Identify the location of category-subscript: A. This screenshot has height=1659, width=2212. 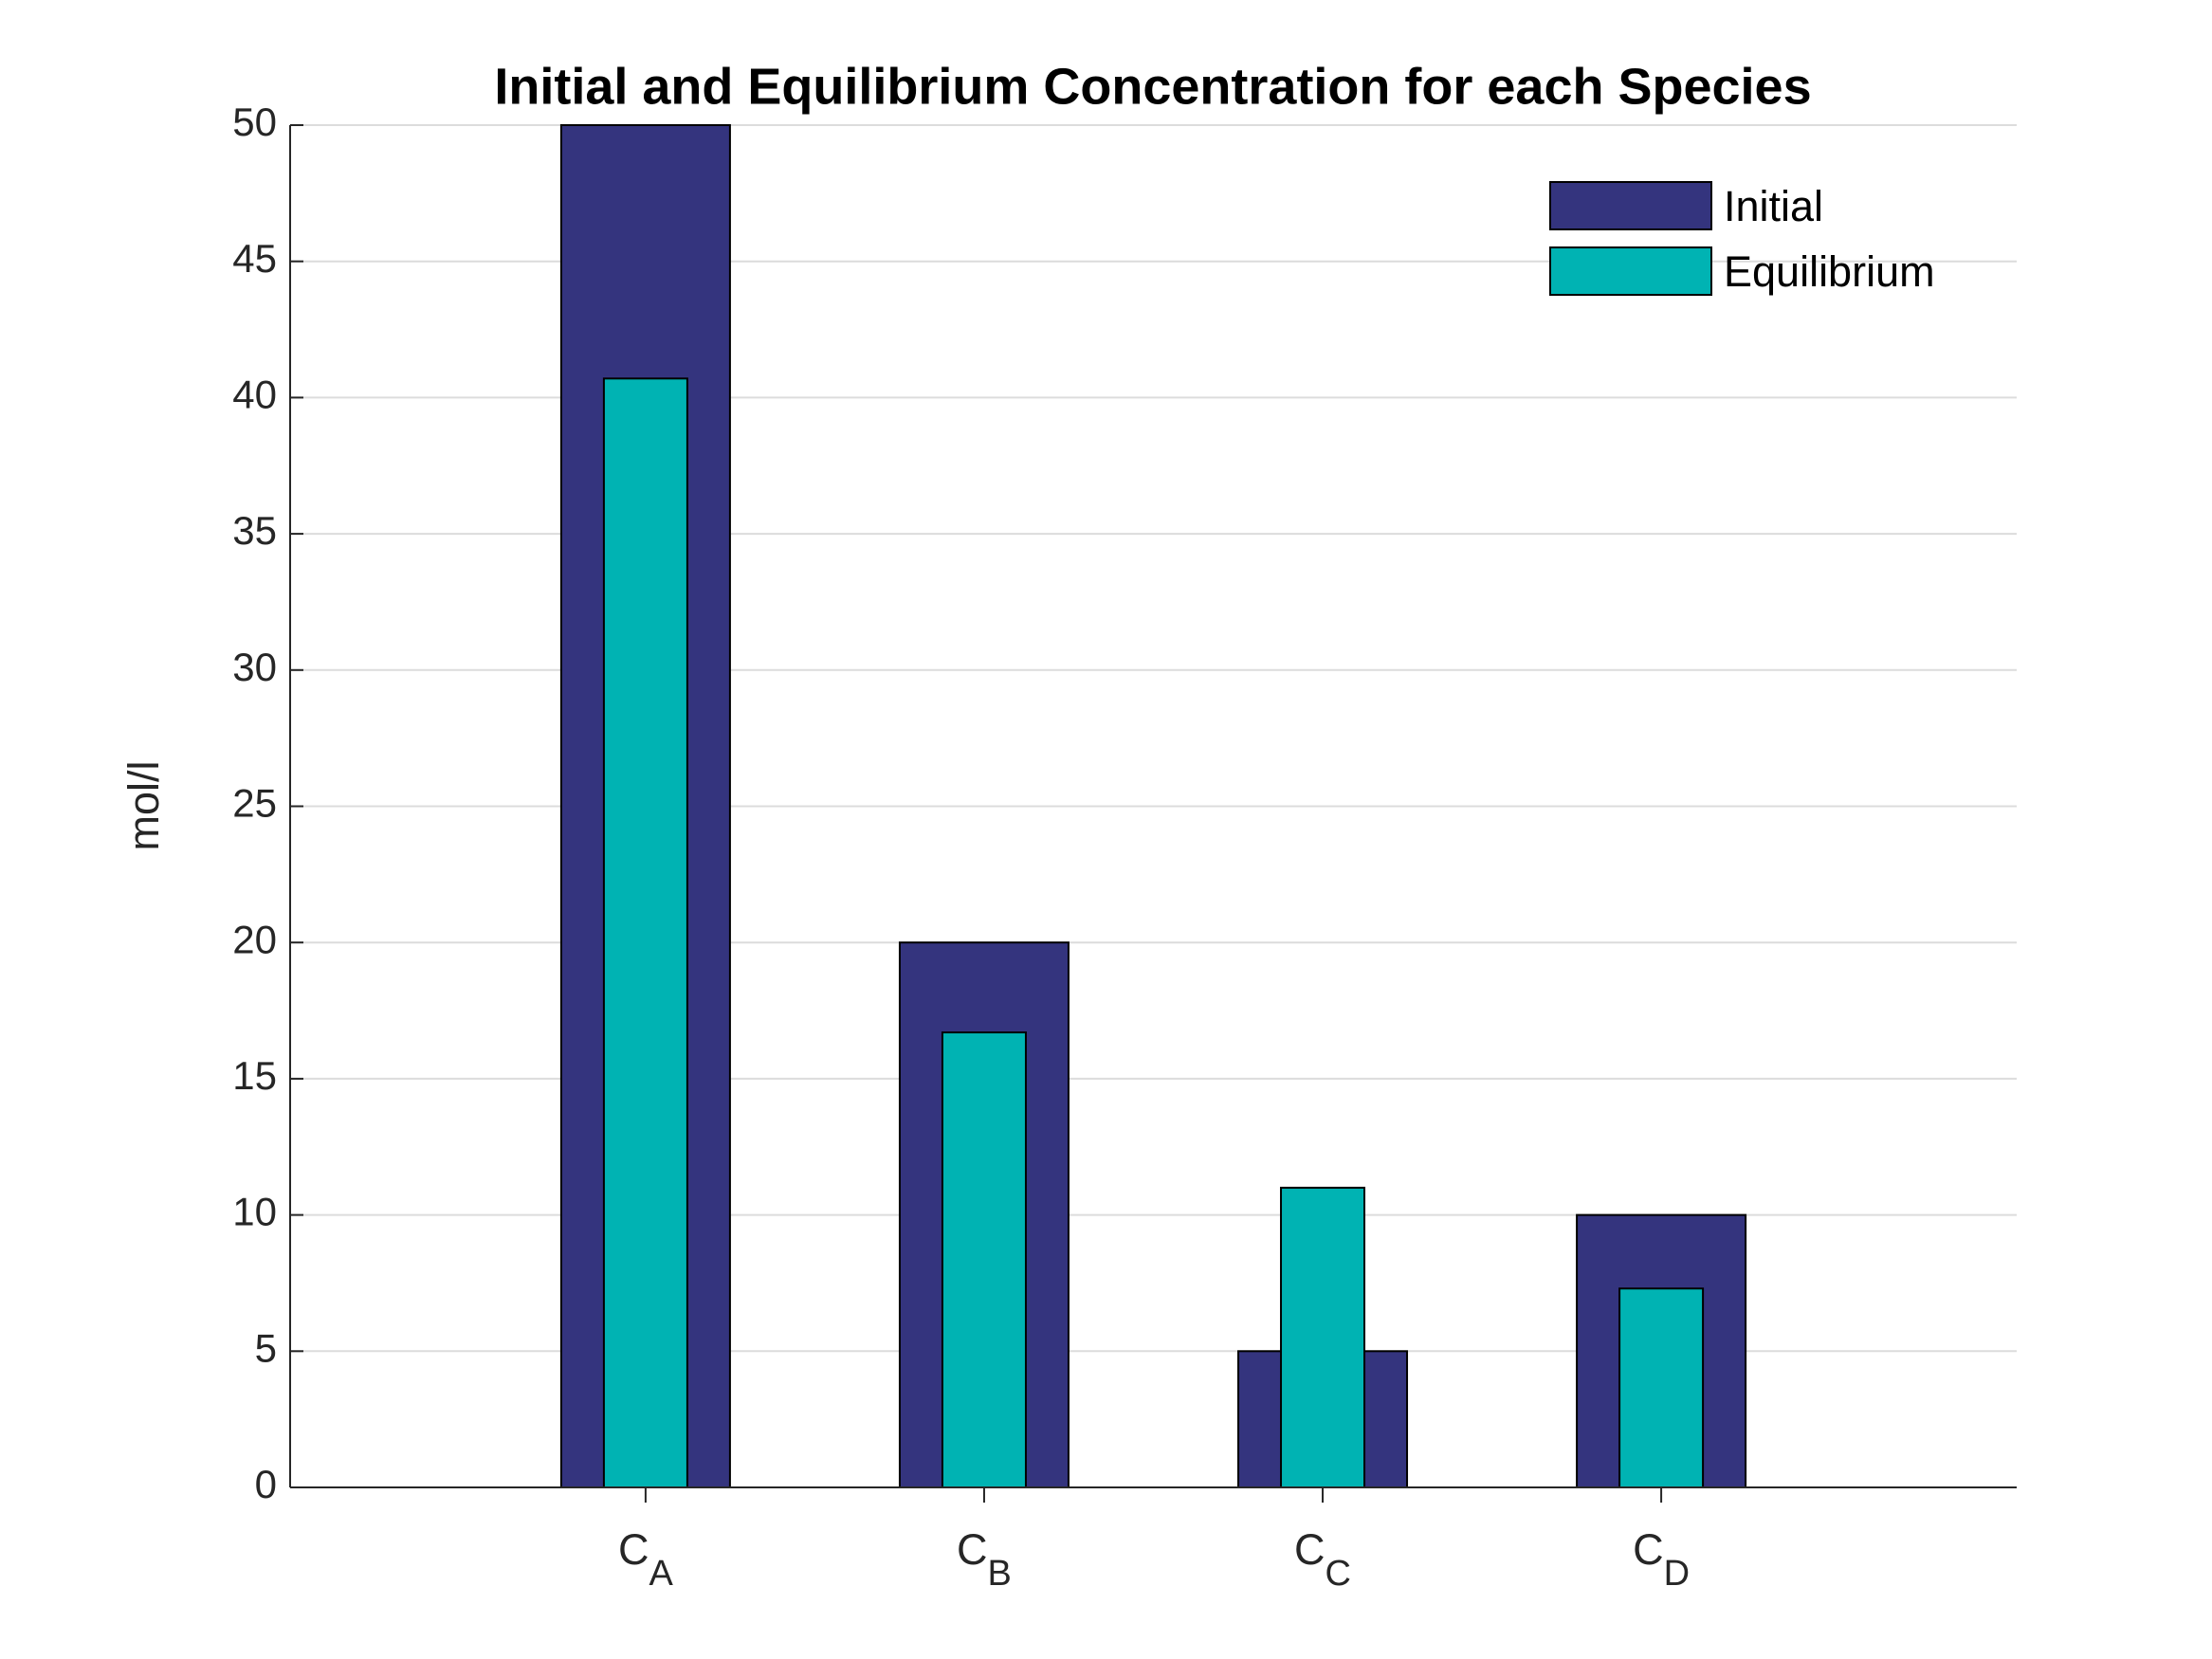
(661, 1574).